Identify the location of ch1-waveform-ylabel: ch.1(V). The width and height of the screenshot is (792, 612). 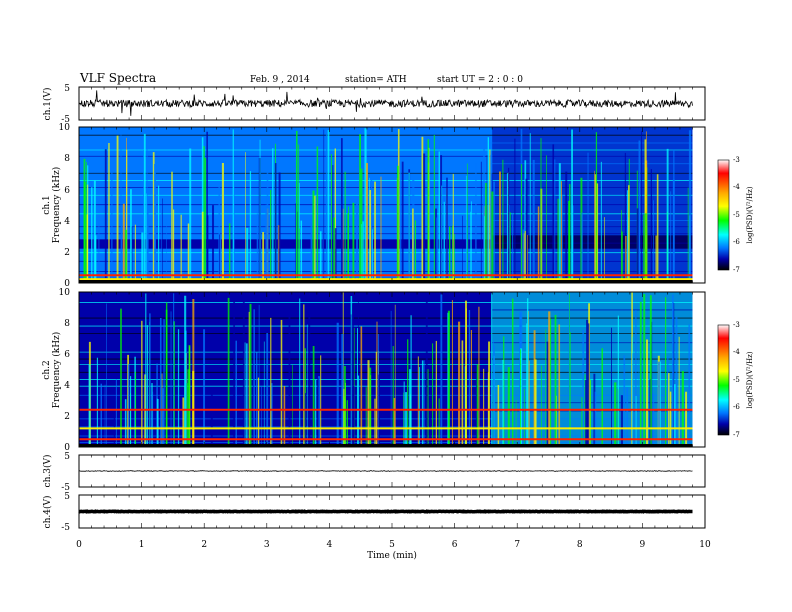
(47, 104).